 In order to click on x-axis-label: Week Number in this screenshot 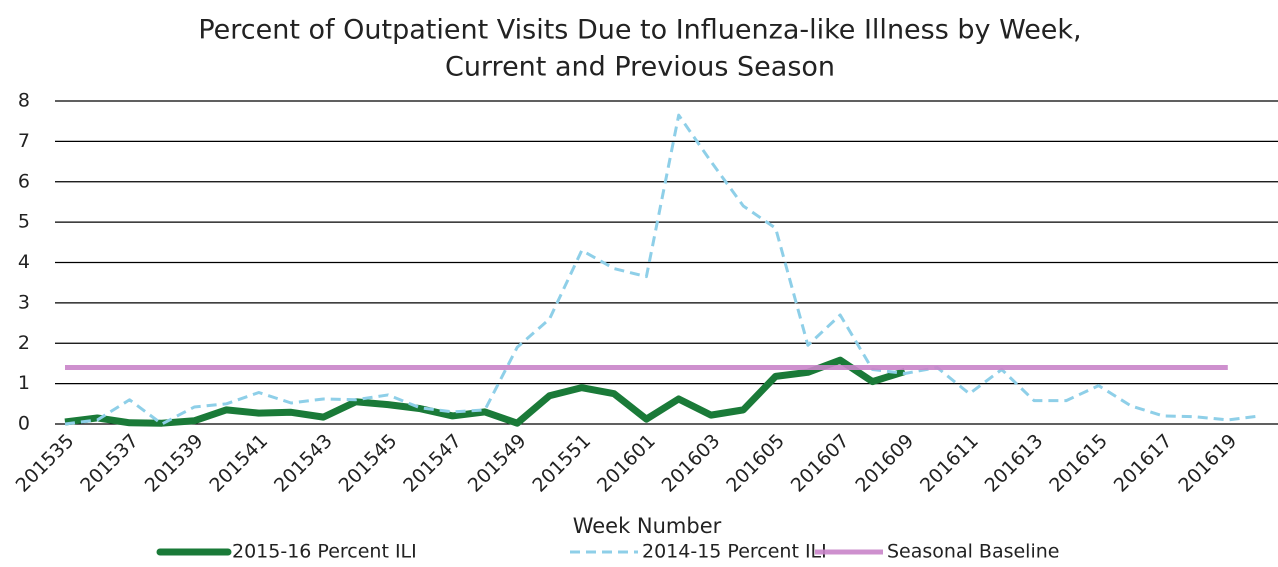, I will do `click(647, 526)`.